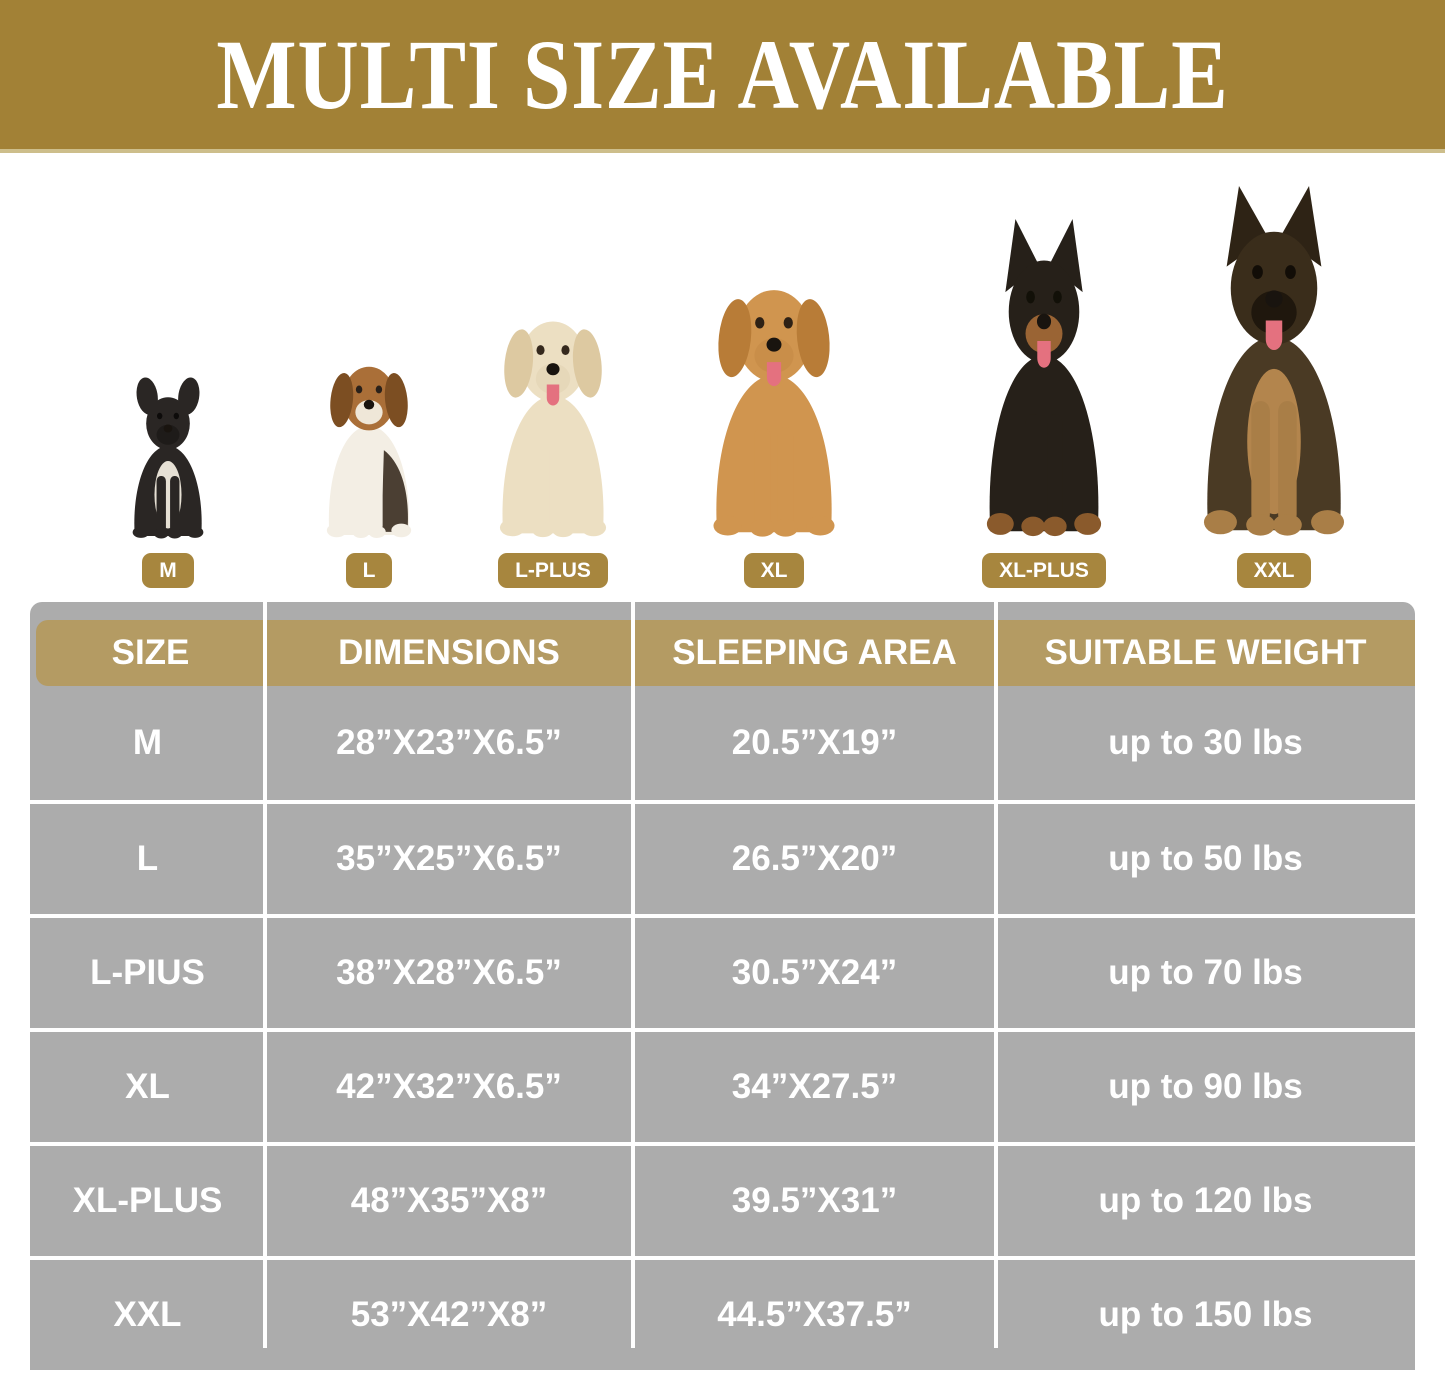  I want to click on dog-figure-xl-plus: XL-PLUS, so click(1044, 403).